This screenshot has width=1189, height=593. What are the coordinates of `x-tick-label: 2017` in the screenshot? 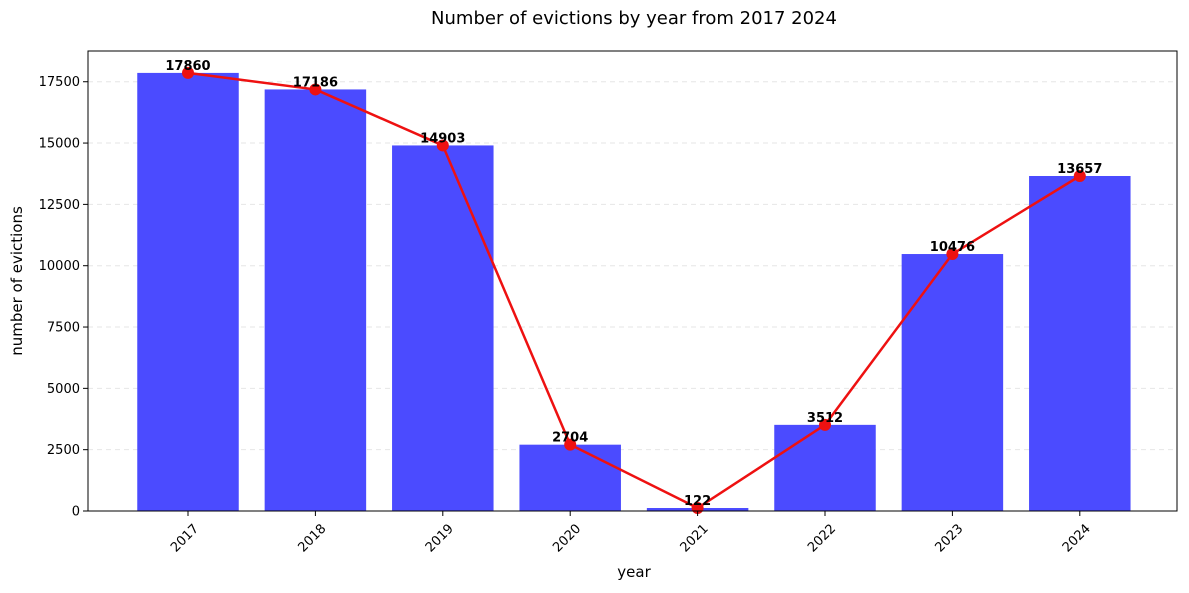 It's located at (185, 538).